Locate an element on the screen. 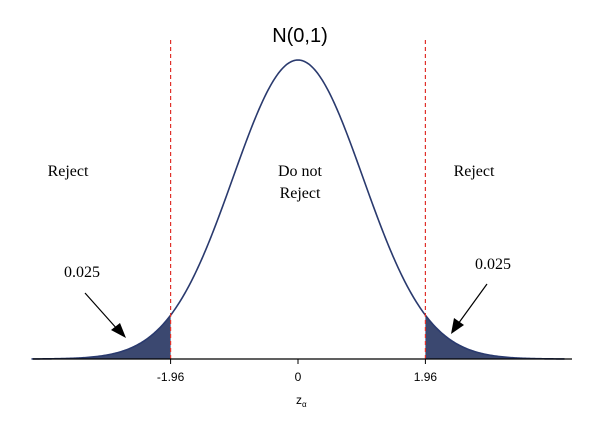 This screenshot has height=429, width=600. center-region-label-line1: Do not is located at coordinates (300, 171).